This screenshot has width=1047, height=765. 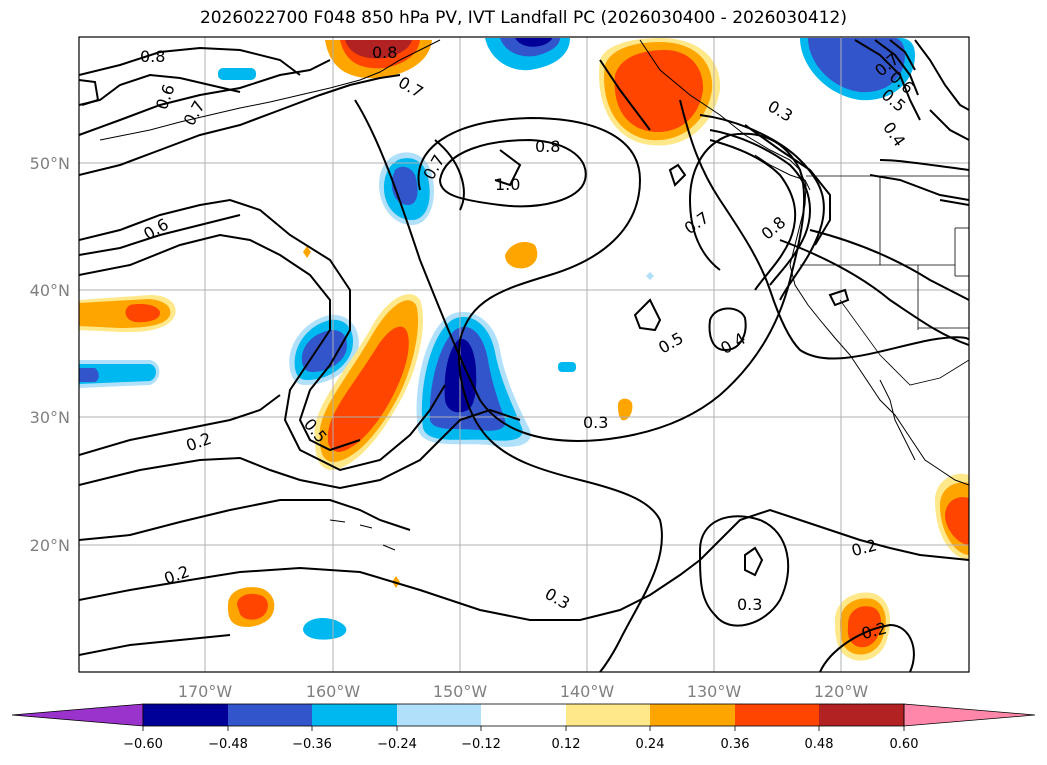 I want to click on colorbar-tick-label: 0.24, so click(x=650, y=744).